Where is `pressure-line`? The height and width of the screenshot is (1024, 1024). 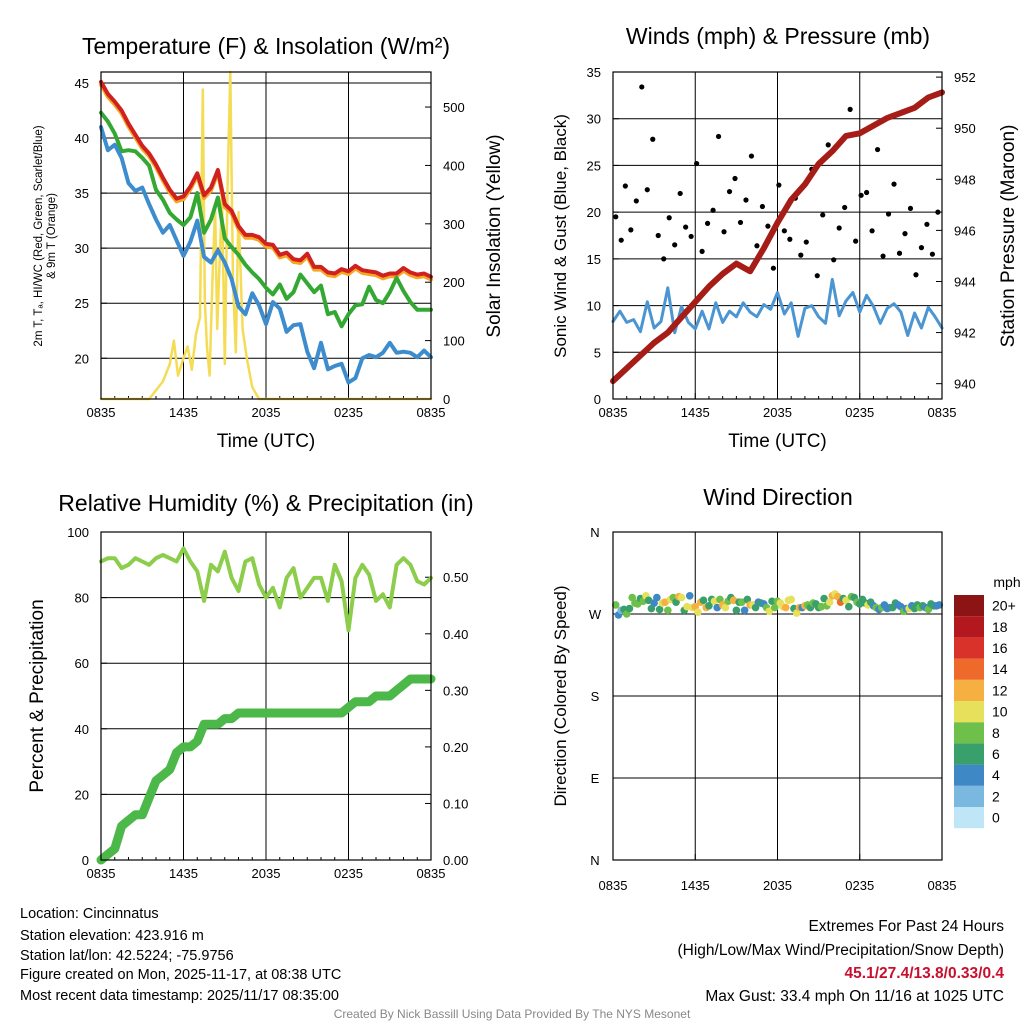 pressure-line is located at coordinates (777, 237).